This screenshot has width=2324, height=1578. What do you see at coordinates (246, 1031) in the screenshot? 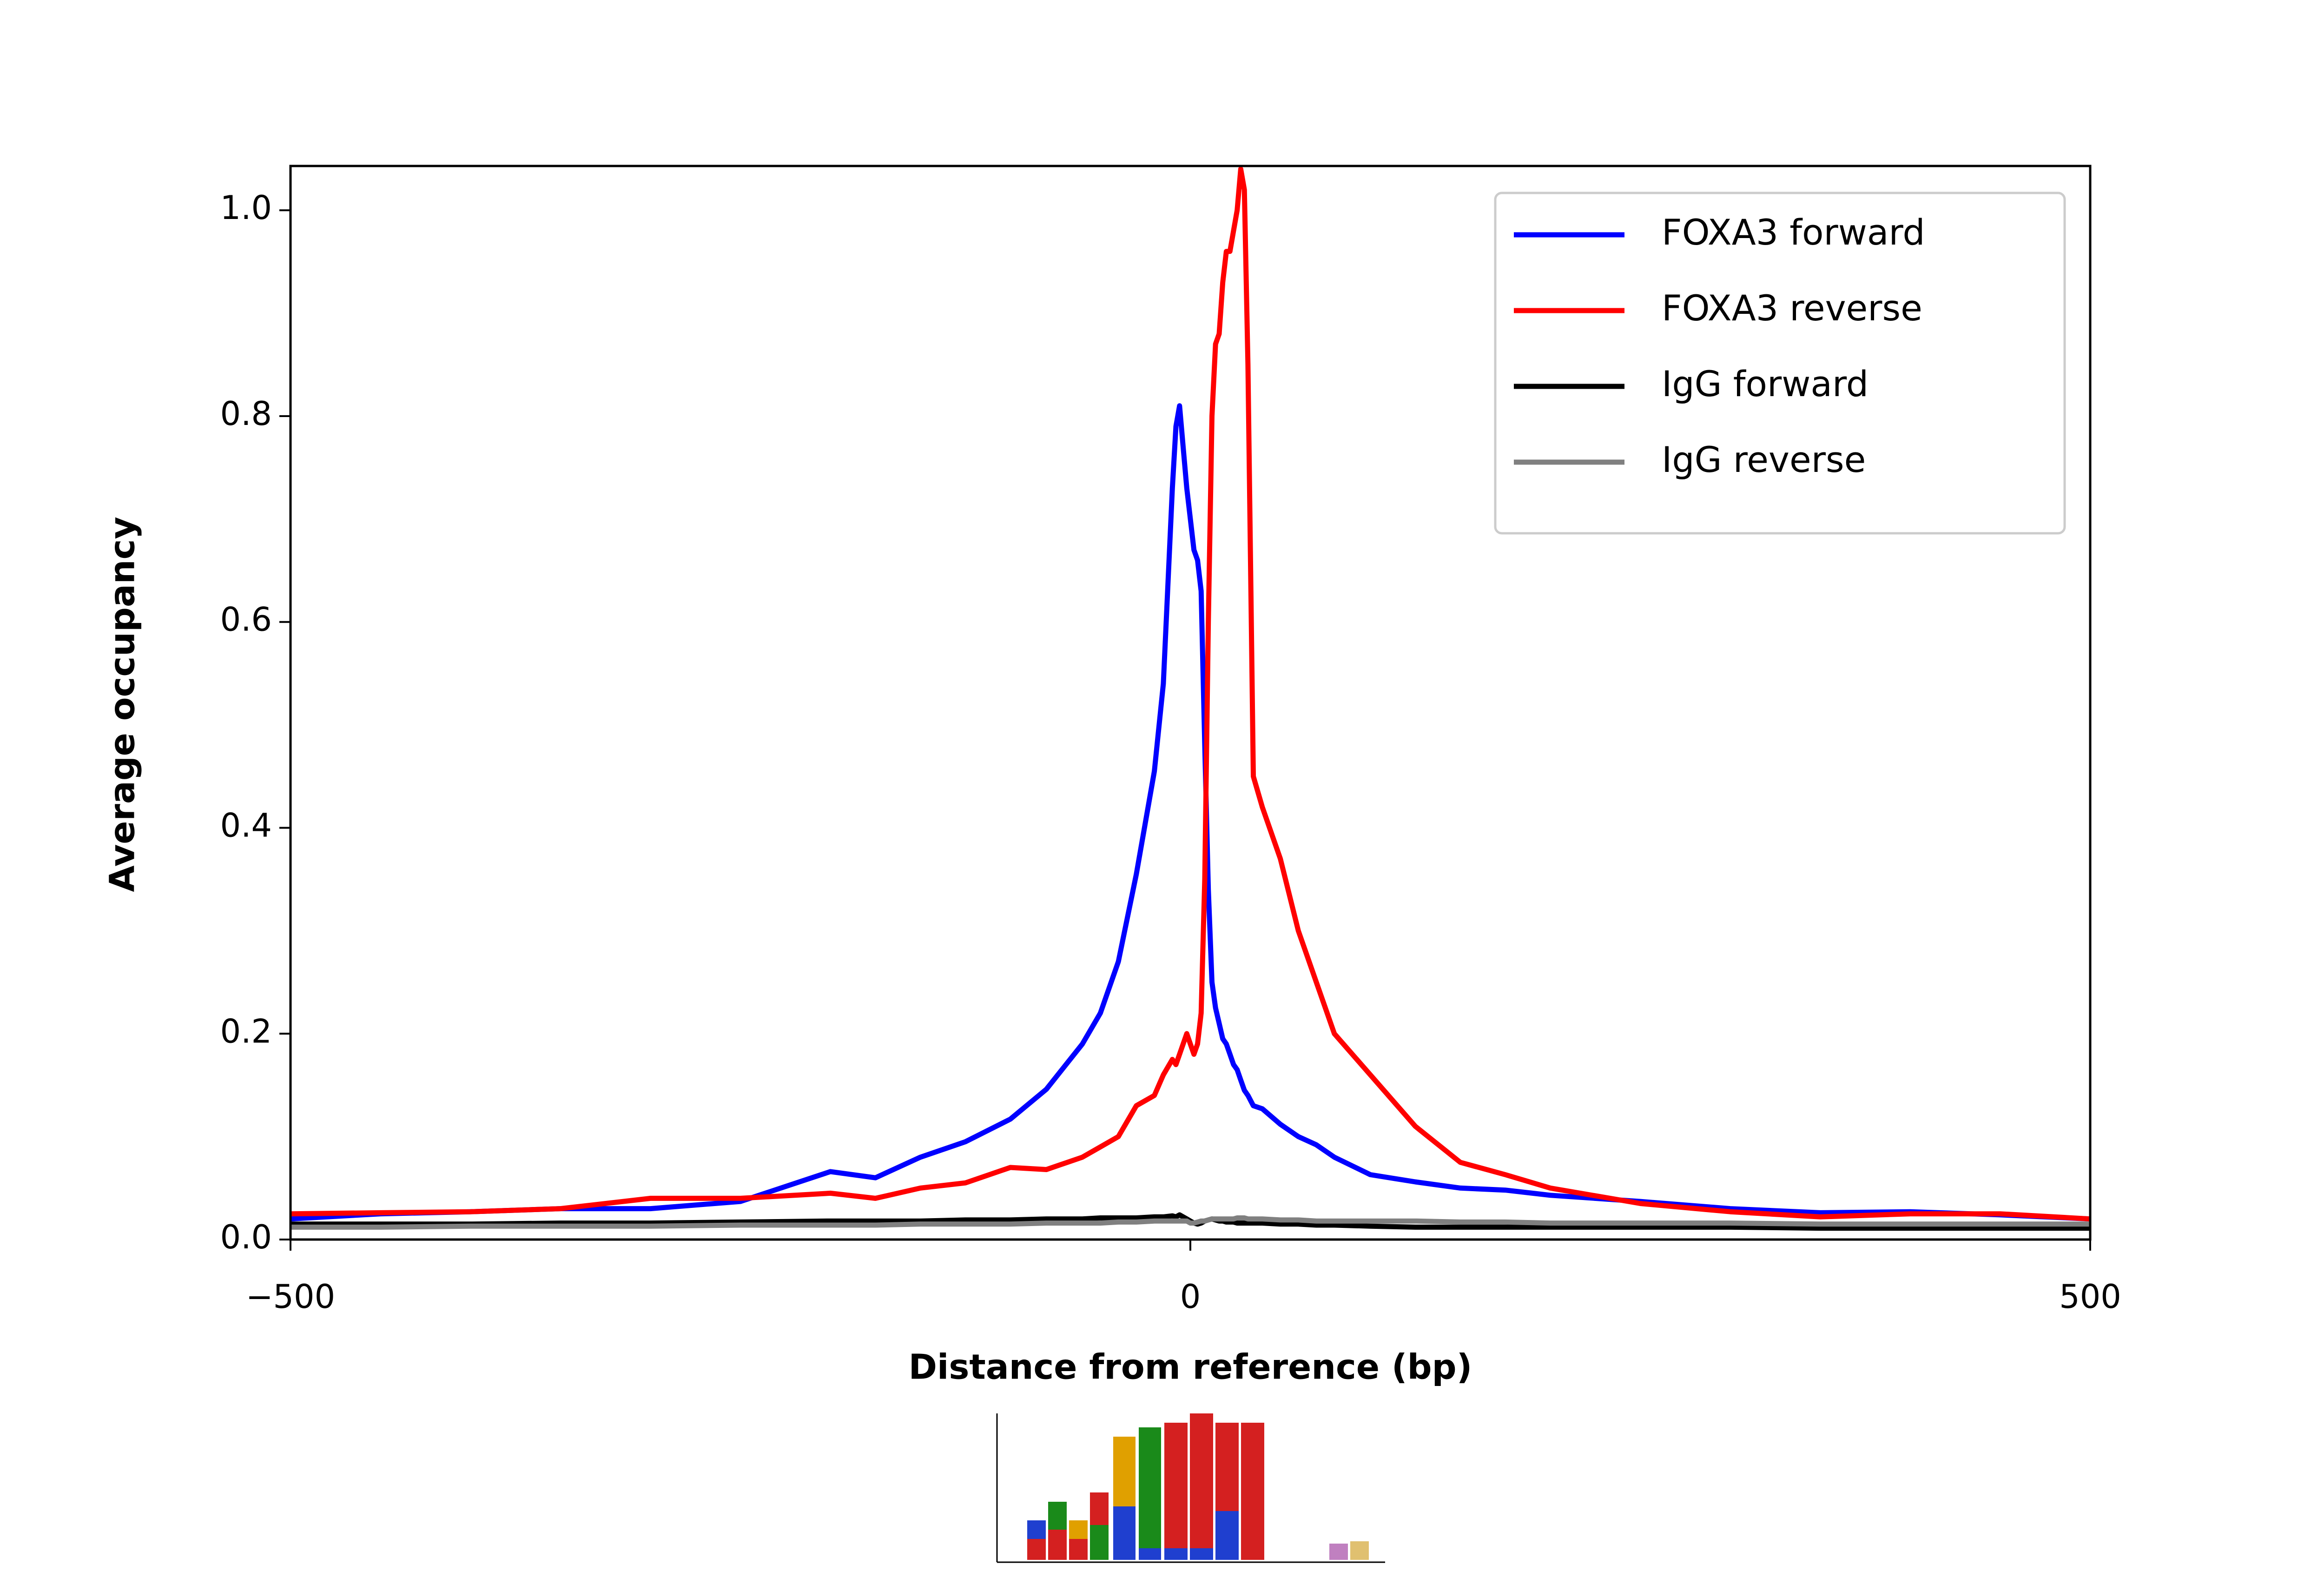
I see `y-tick-label: 0.2` at bounding box center [246, 1031].